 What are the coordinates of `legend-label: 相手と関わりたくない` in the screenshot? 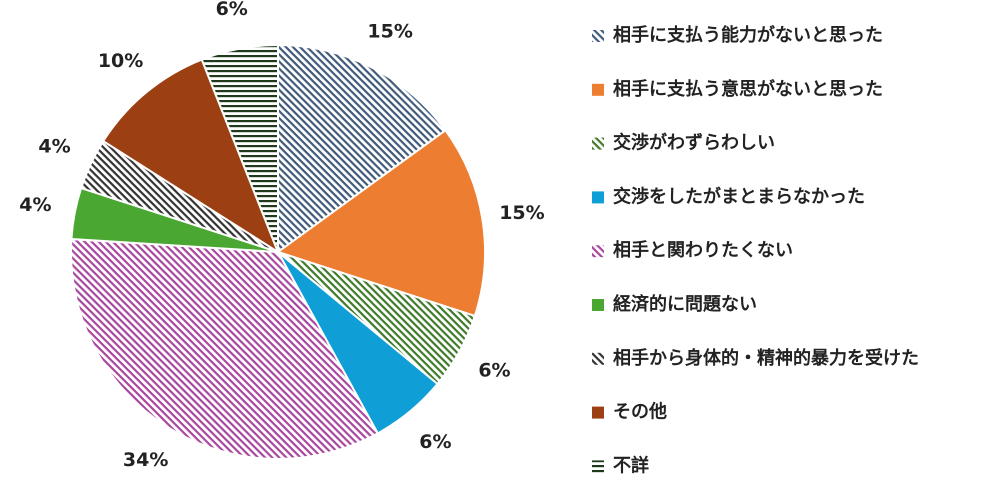 It's located at (703, 250).